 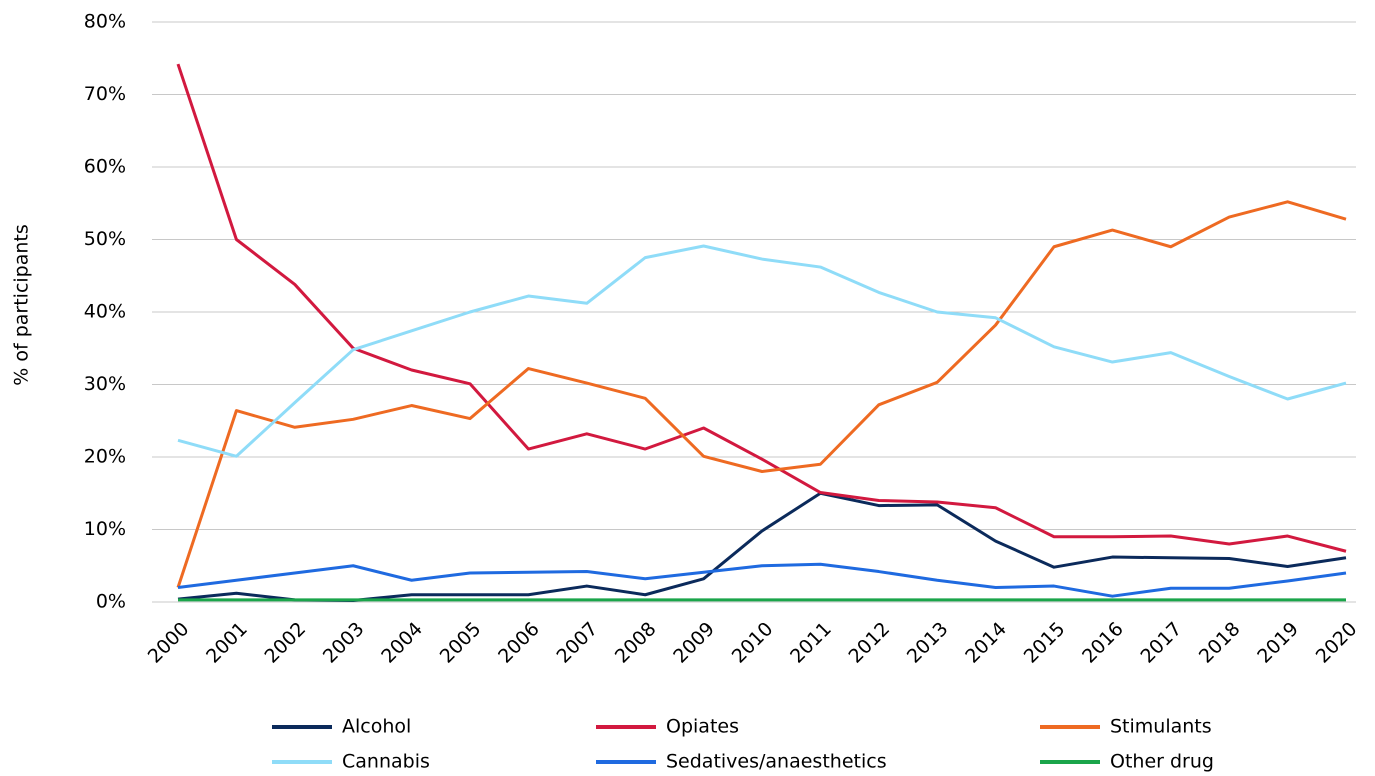 What do you see at coordinates (694, 643) in the screenshot?
I see `x-tick-label: 2009` at bounding box center [694, 643].